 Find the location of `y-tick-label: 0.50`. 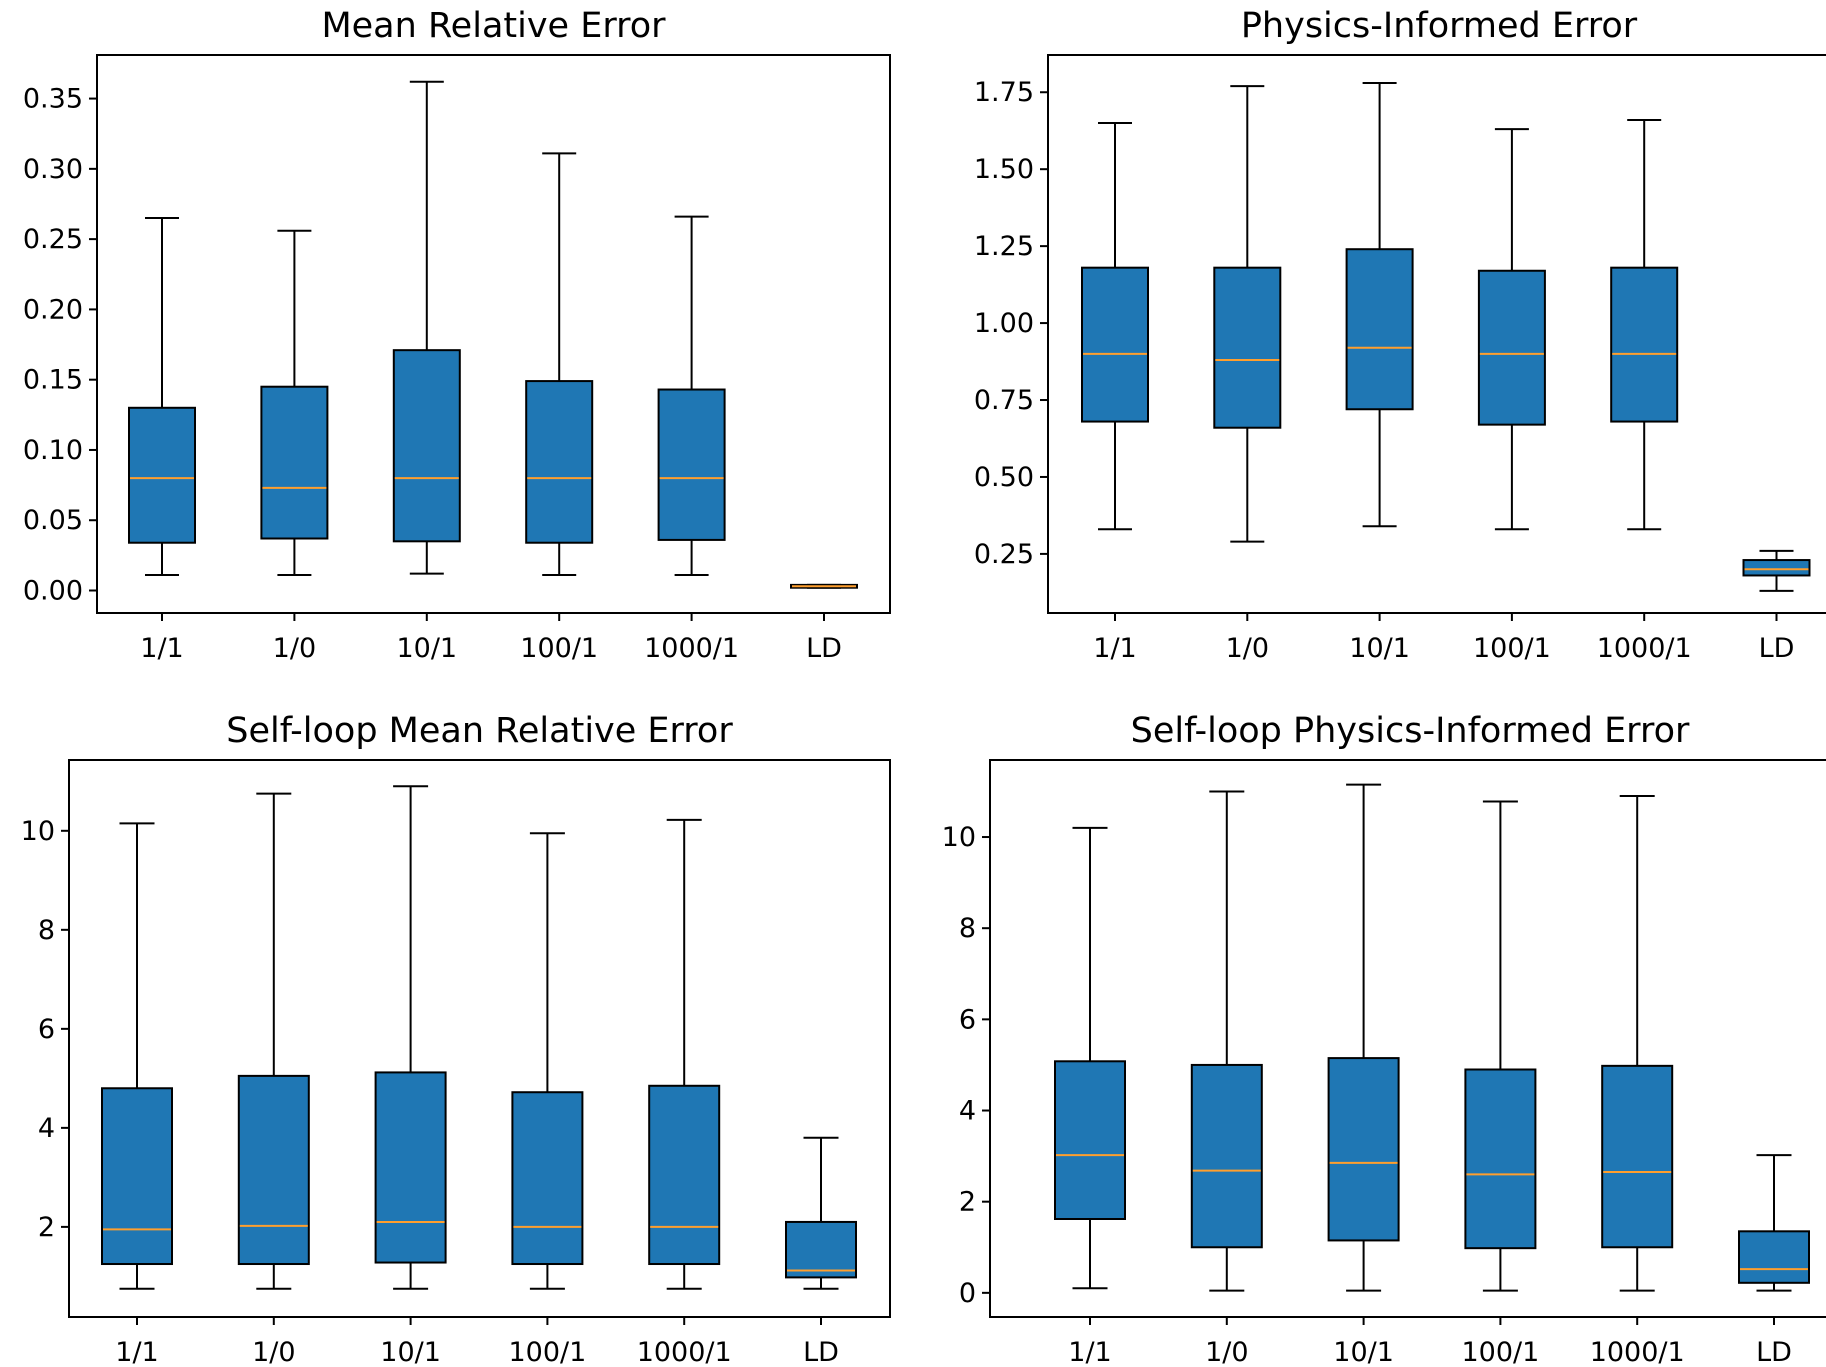

y-tick-label: 0.50 is located at coordinates (1004, 477).